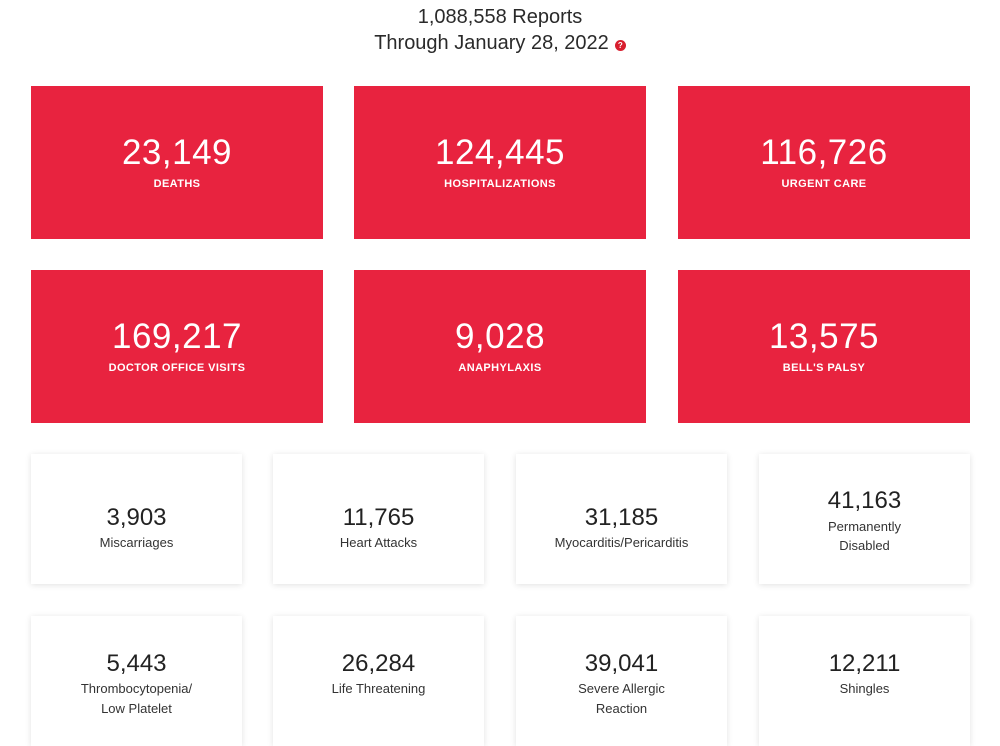 This screenshot has width=1000, height=746. I want to click on doctor-visits-value: 169,217, so click(177, 336).